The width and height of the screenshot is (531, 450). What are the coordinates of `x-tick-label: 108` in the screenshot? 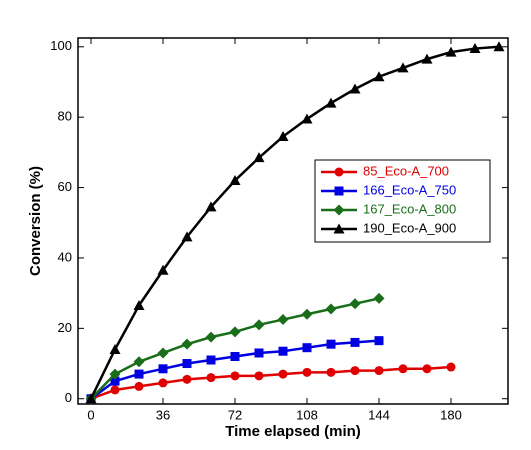 It's located at (307, 414).